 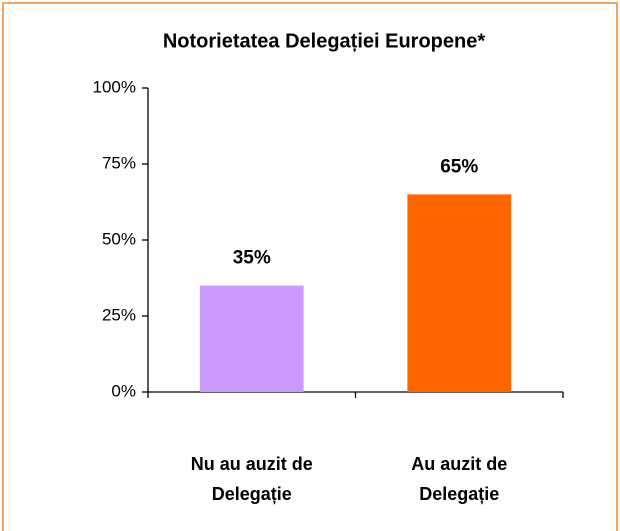 What do you see at coordinates (459, 166) in the screenshot?
I see `data-label: 65%` at bounding box center [459, 166].